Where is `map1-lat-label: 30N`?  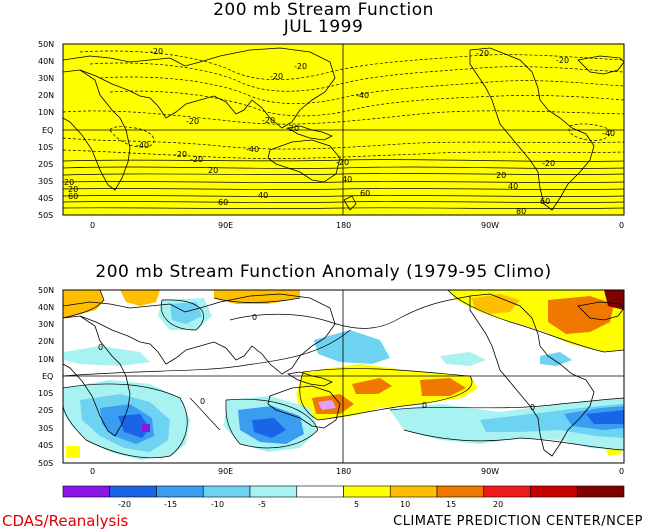 map1-lat-label: 30N is located at coordinates (46, 78).